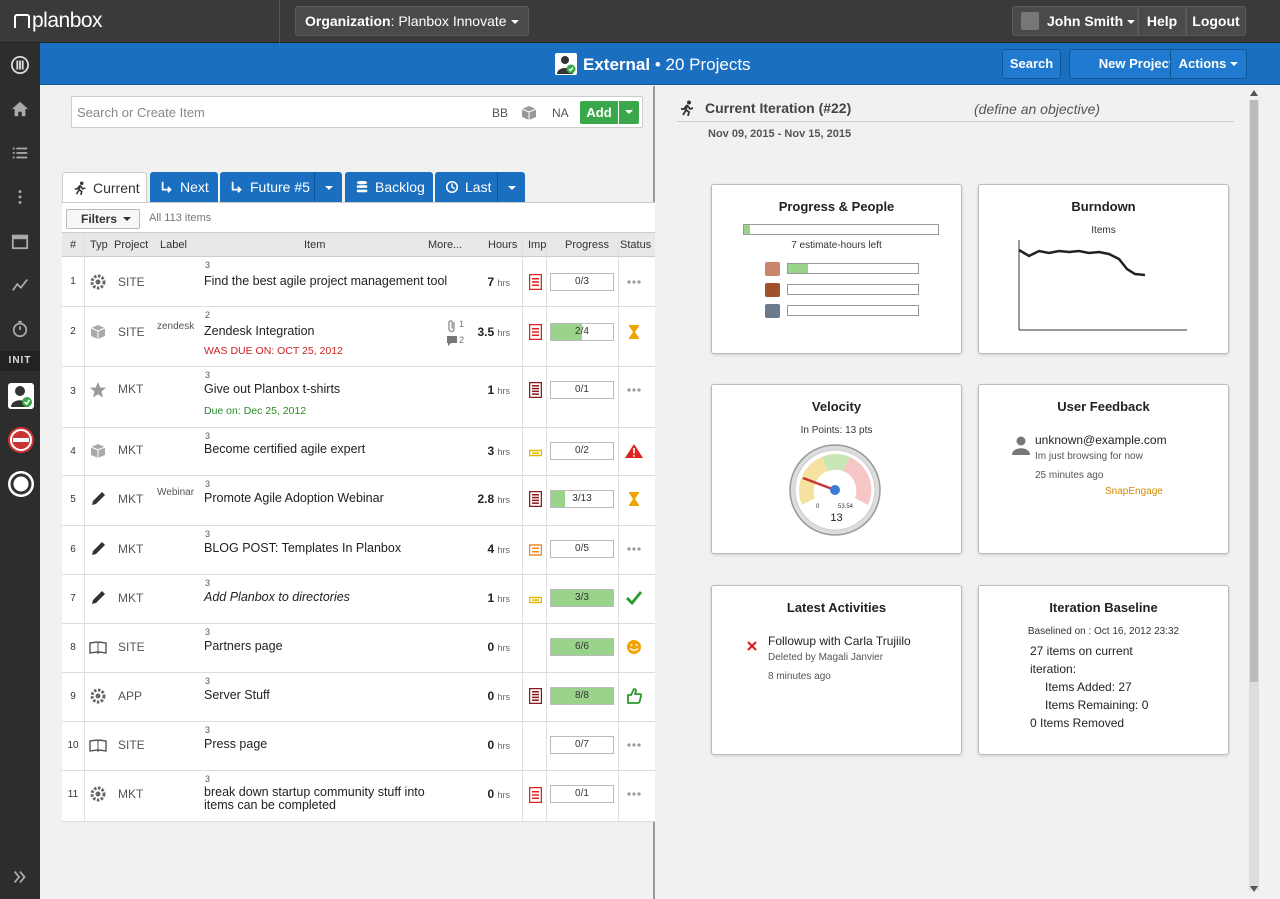 This screenshot has width=1280, height=899. What do you see at coordinates (1031, 64) in the screenshot?
I see `search-button: Search` at bounding box center [1031, 64].